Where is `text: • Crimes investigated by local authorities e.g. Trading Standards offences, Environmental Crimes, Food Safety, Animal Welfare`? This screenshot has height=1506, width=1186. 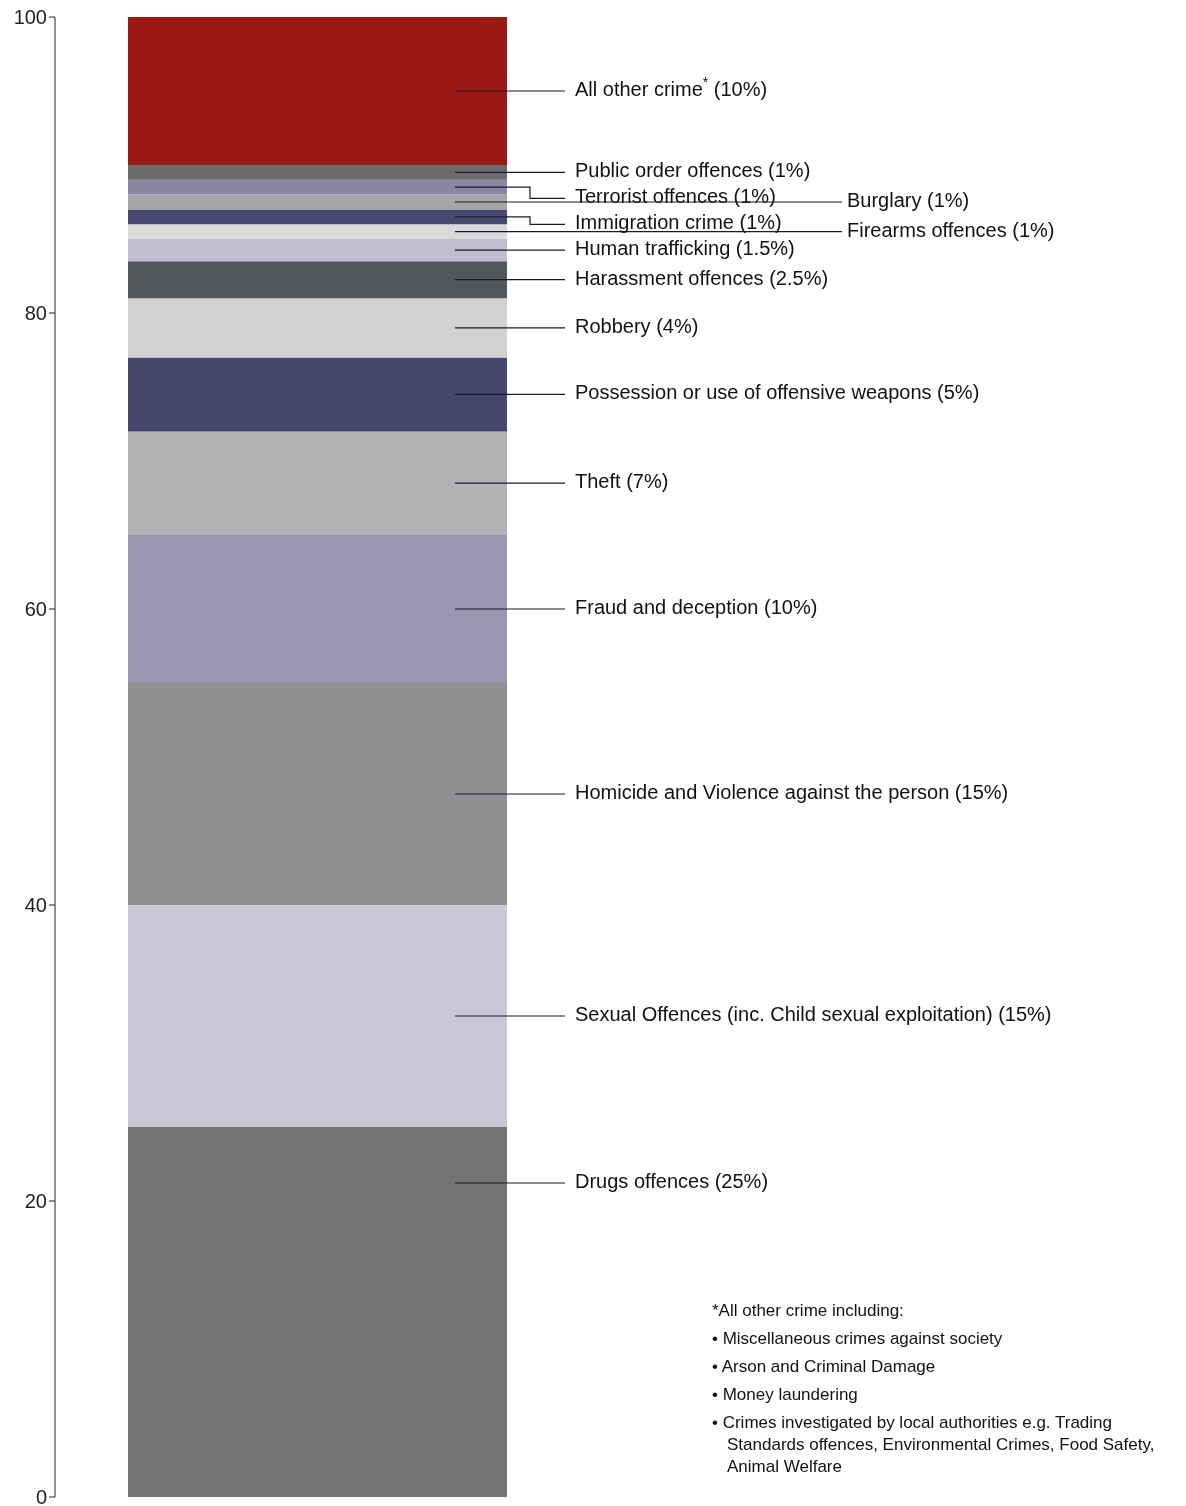
text: • Crimes investigated by local authorities e.g. Trading Standards offences, Environmental Crimes, Food Safety, Animal Welfare is located at coordinates (934, 1445).